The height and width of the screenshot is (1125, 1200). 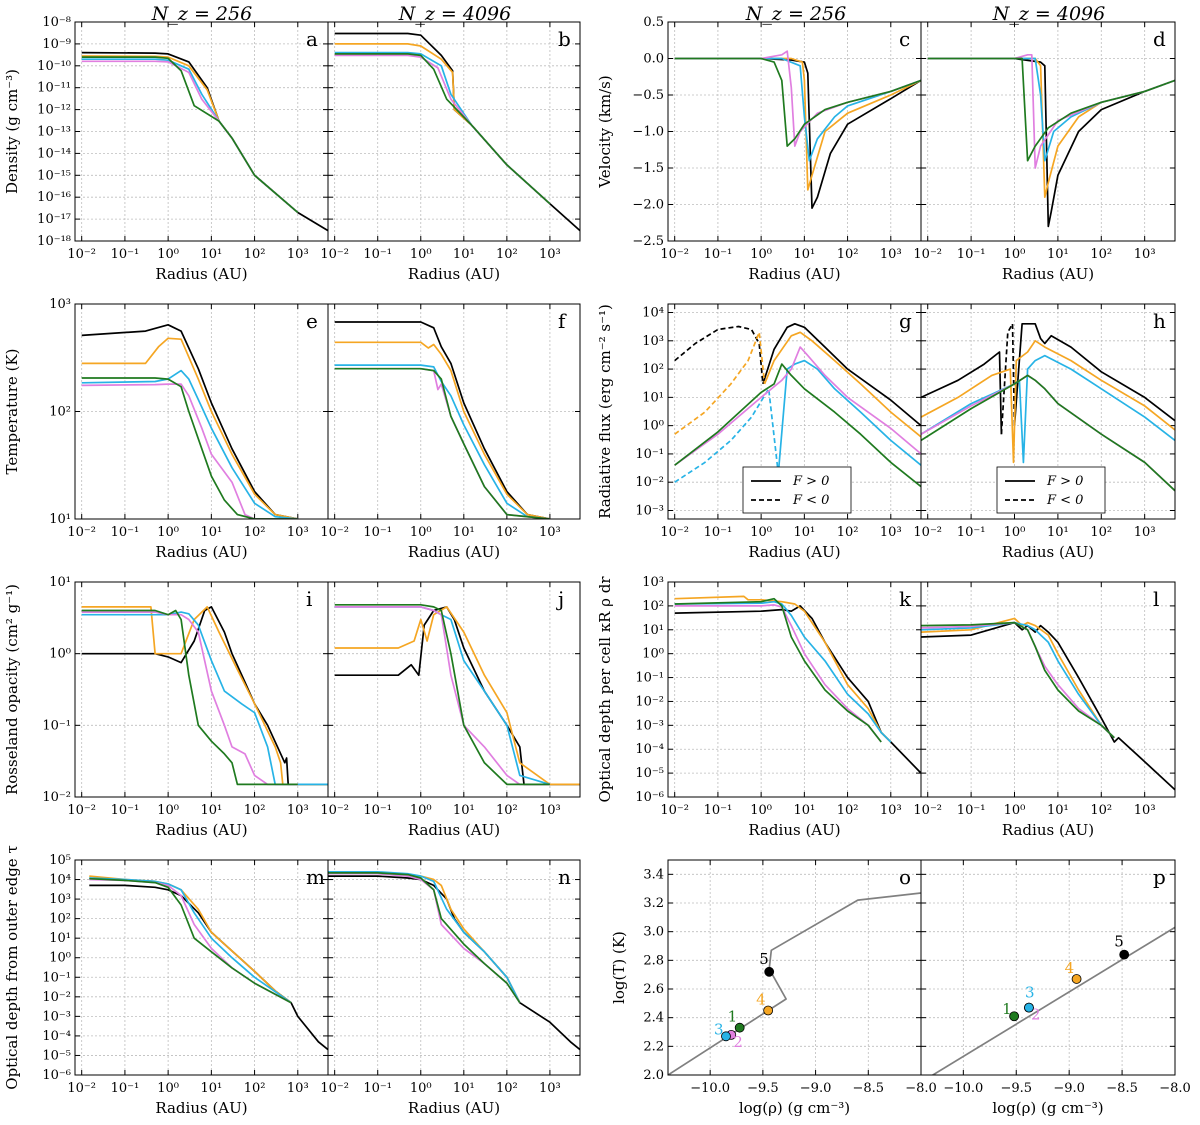 I want to click on x-tick-labels-l: 10⁻² 10⁻¹ 10⁰ 10¹ 10² 10³, so click(x=1034, y=810).